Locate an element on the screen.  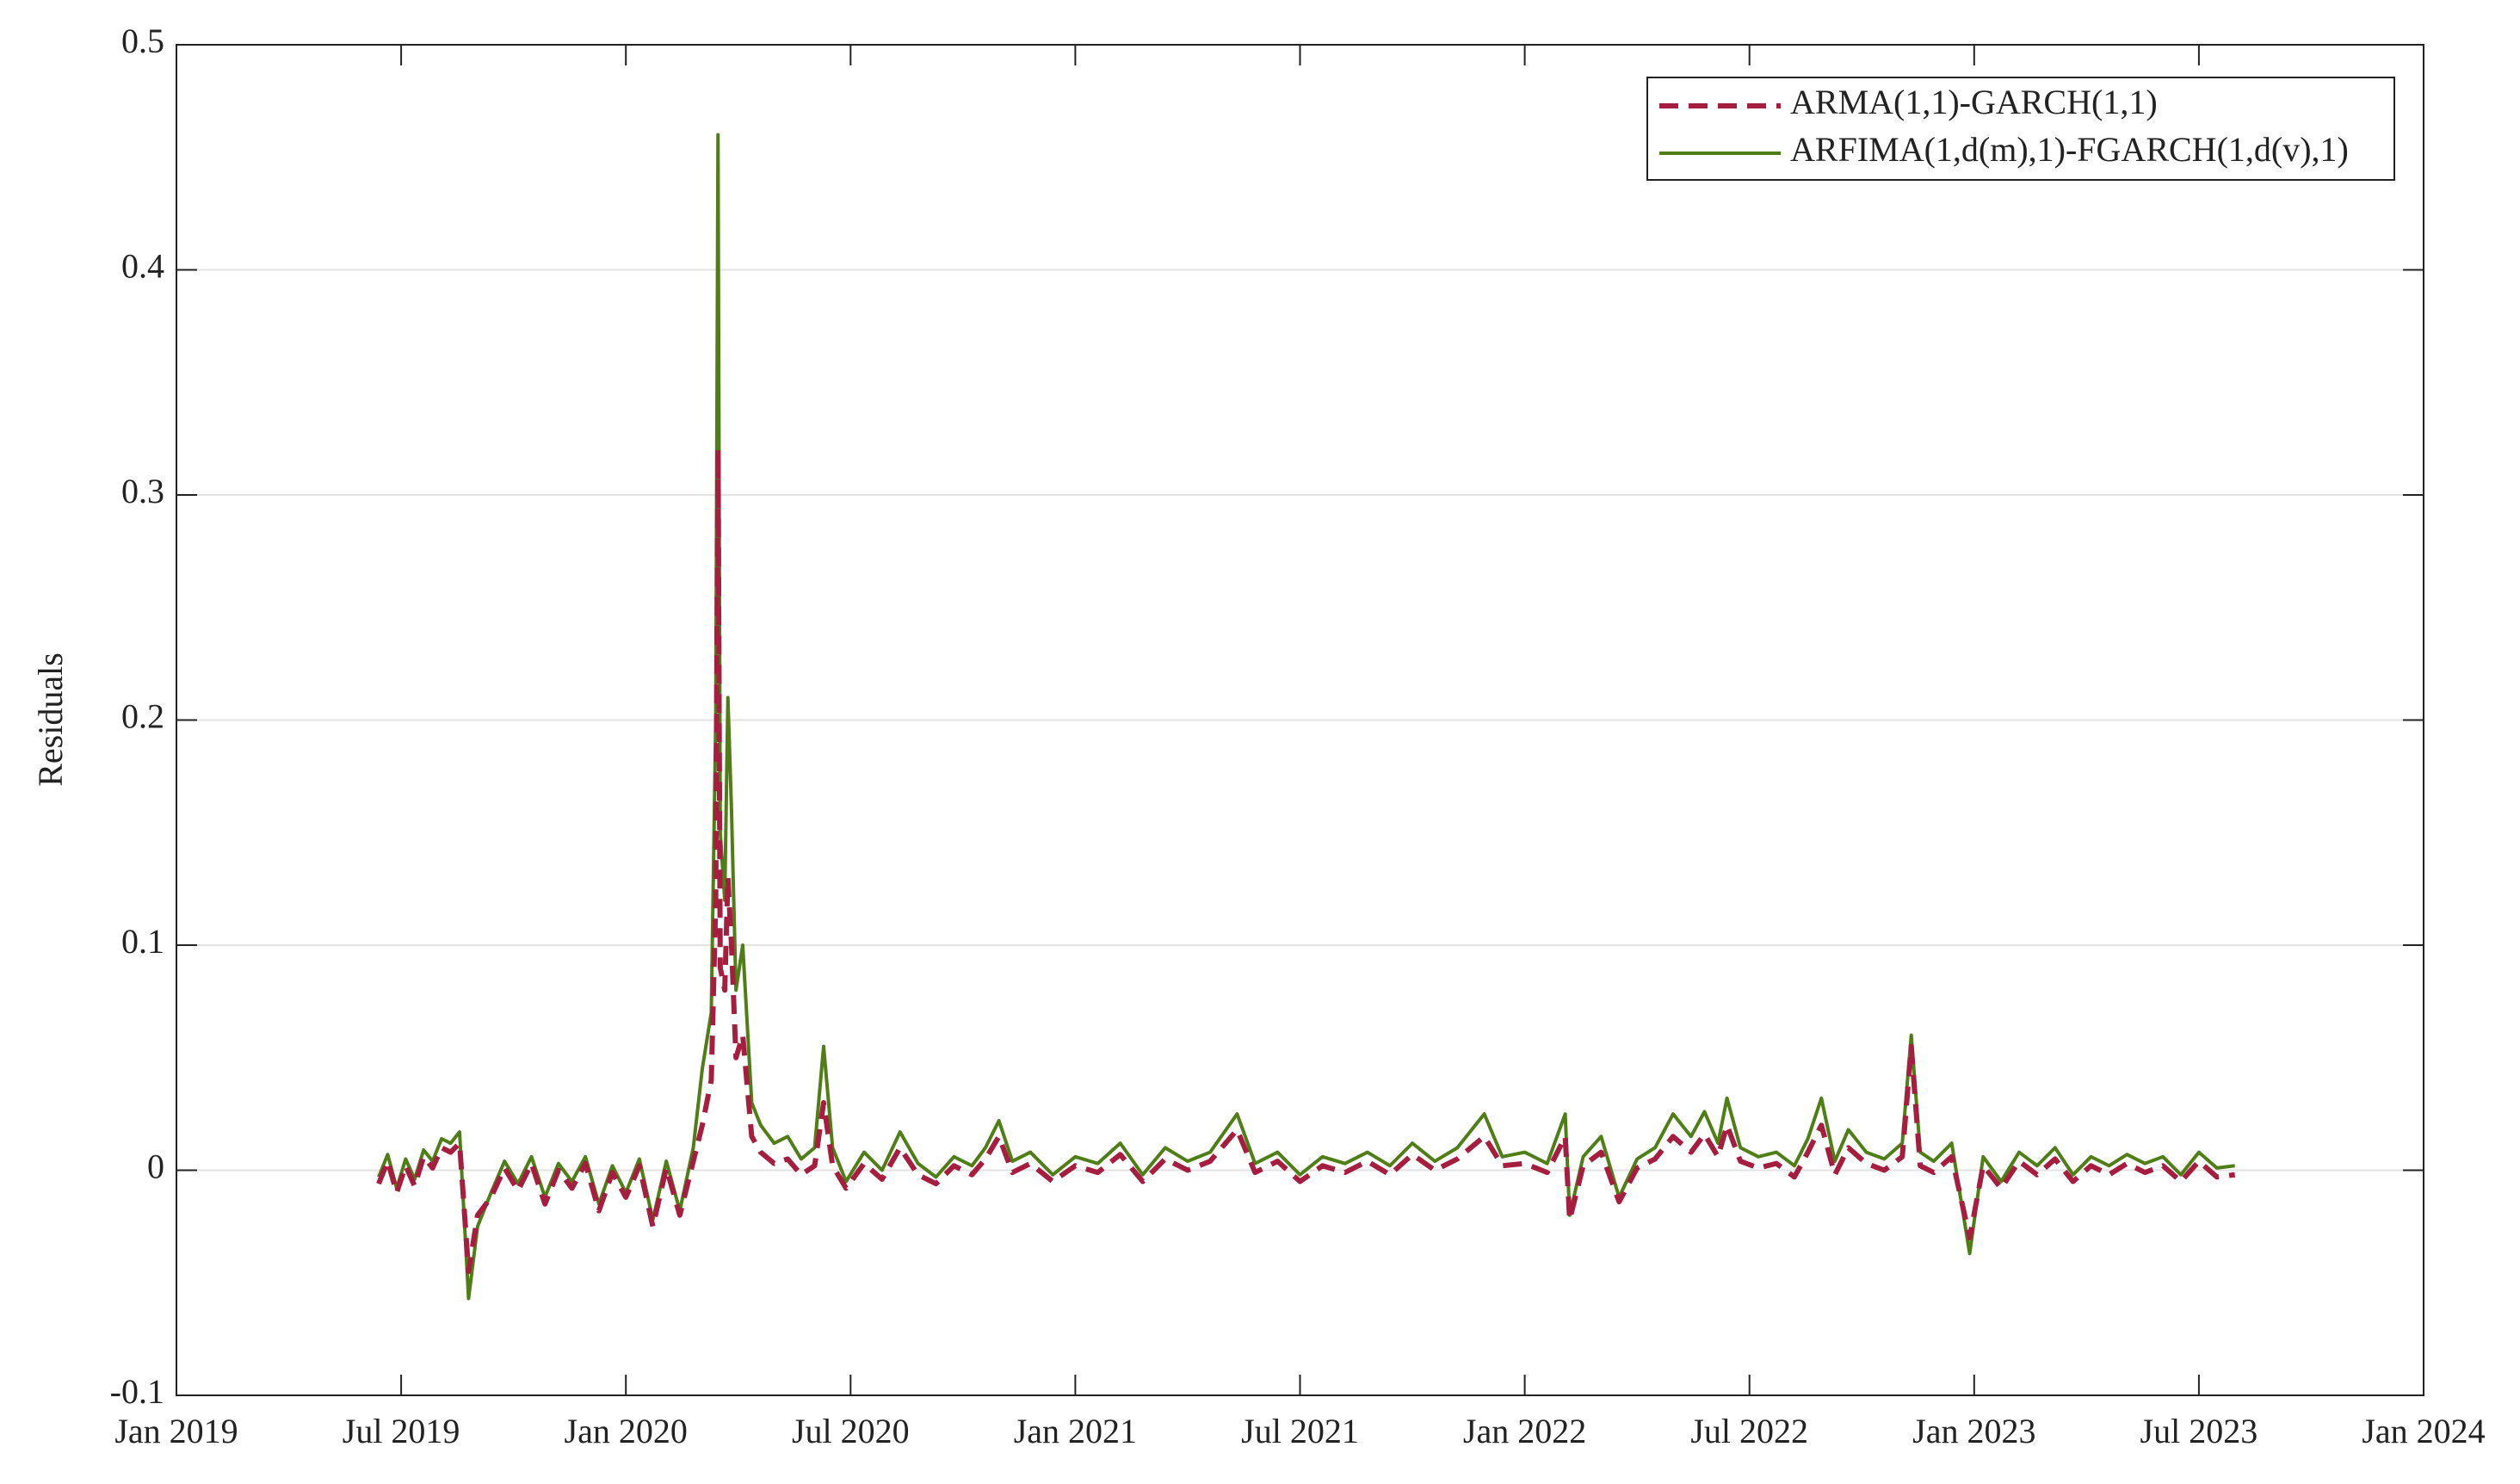
x-tick-label: Jul 2020 is located at coordinates (851, 1431).